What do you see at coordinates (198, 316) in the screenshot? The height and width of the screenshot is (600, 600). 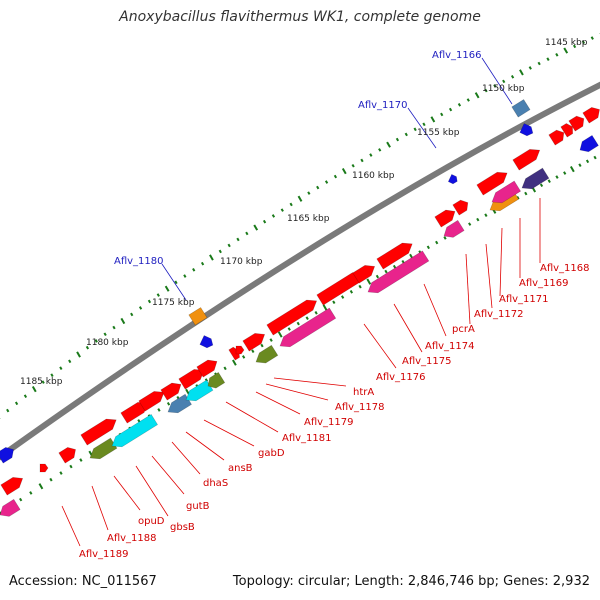 I see `gene-aflv-1180-shape` at bounding box center [198, 316].